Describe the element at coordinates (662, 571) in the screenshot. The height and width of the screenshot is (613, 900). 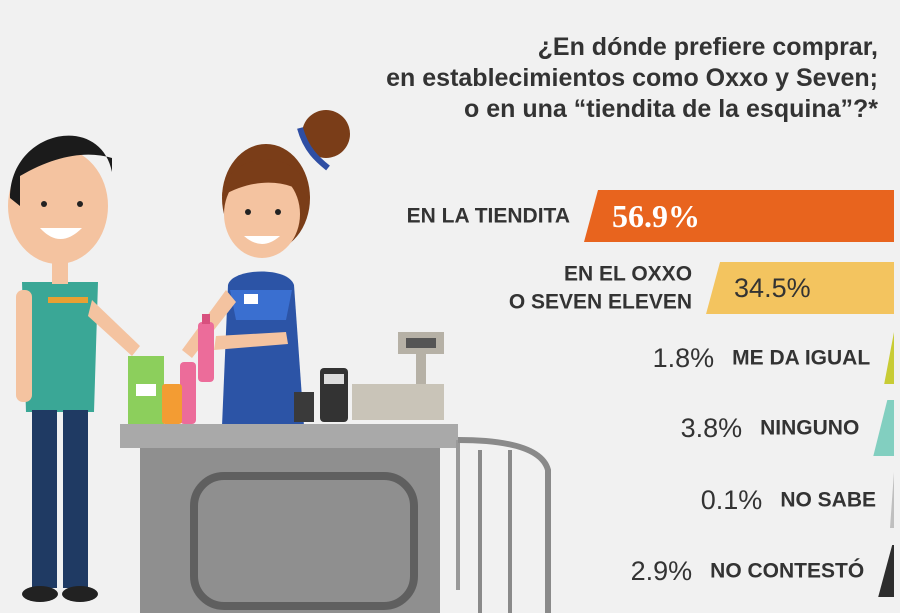
I see `value-label-5: 2.9%` at that location.